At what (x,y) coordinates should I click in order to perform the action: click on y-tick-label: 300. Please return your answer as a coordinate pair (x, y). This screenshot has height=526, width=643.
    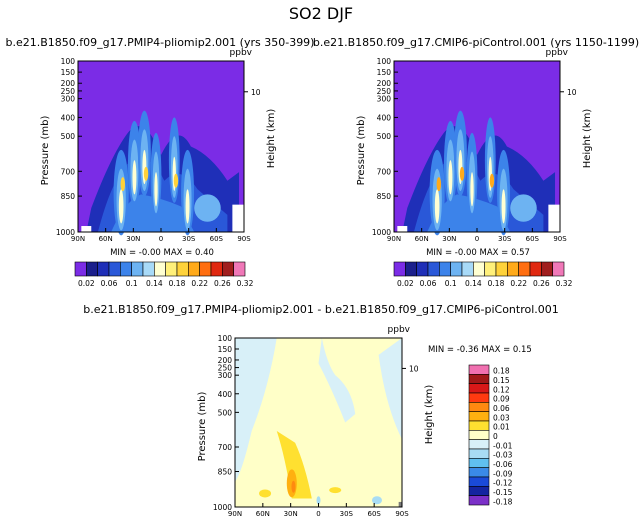
    Looking at the image, I should click on (225, 375).